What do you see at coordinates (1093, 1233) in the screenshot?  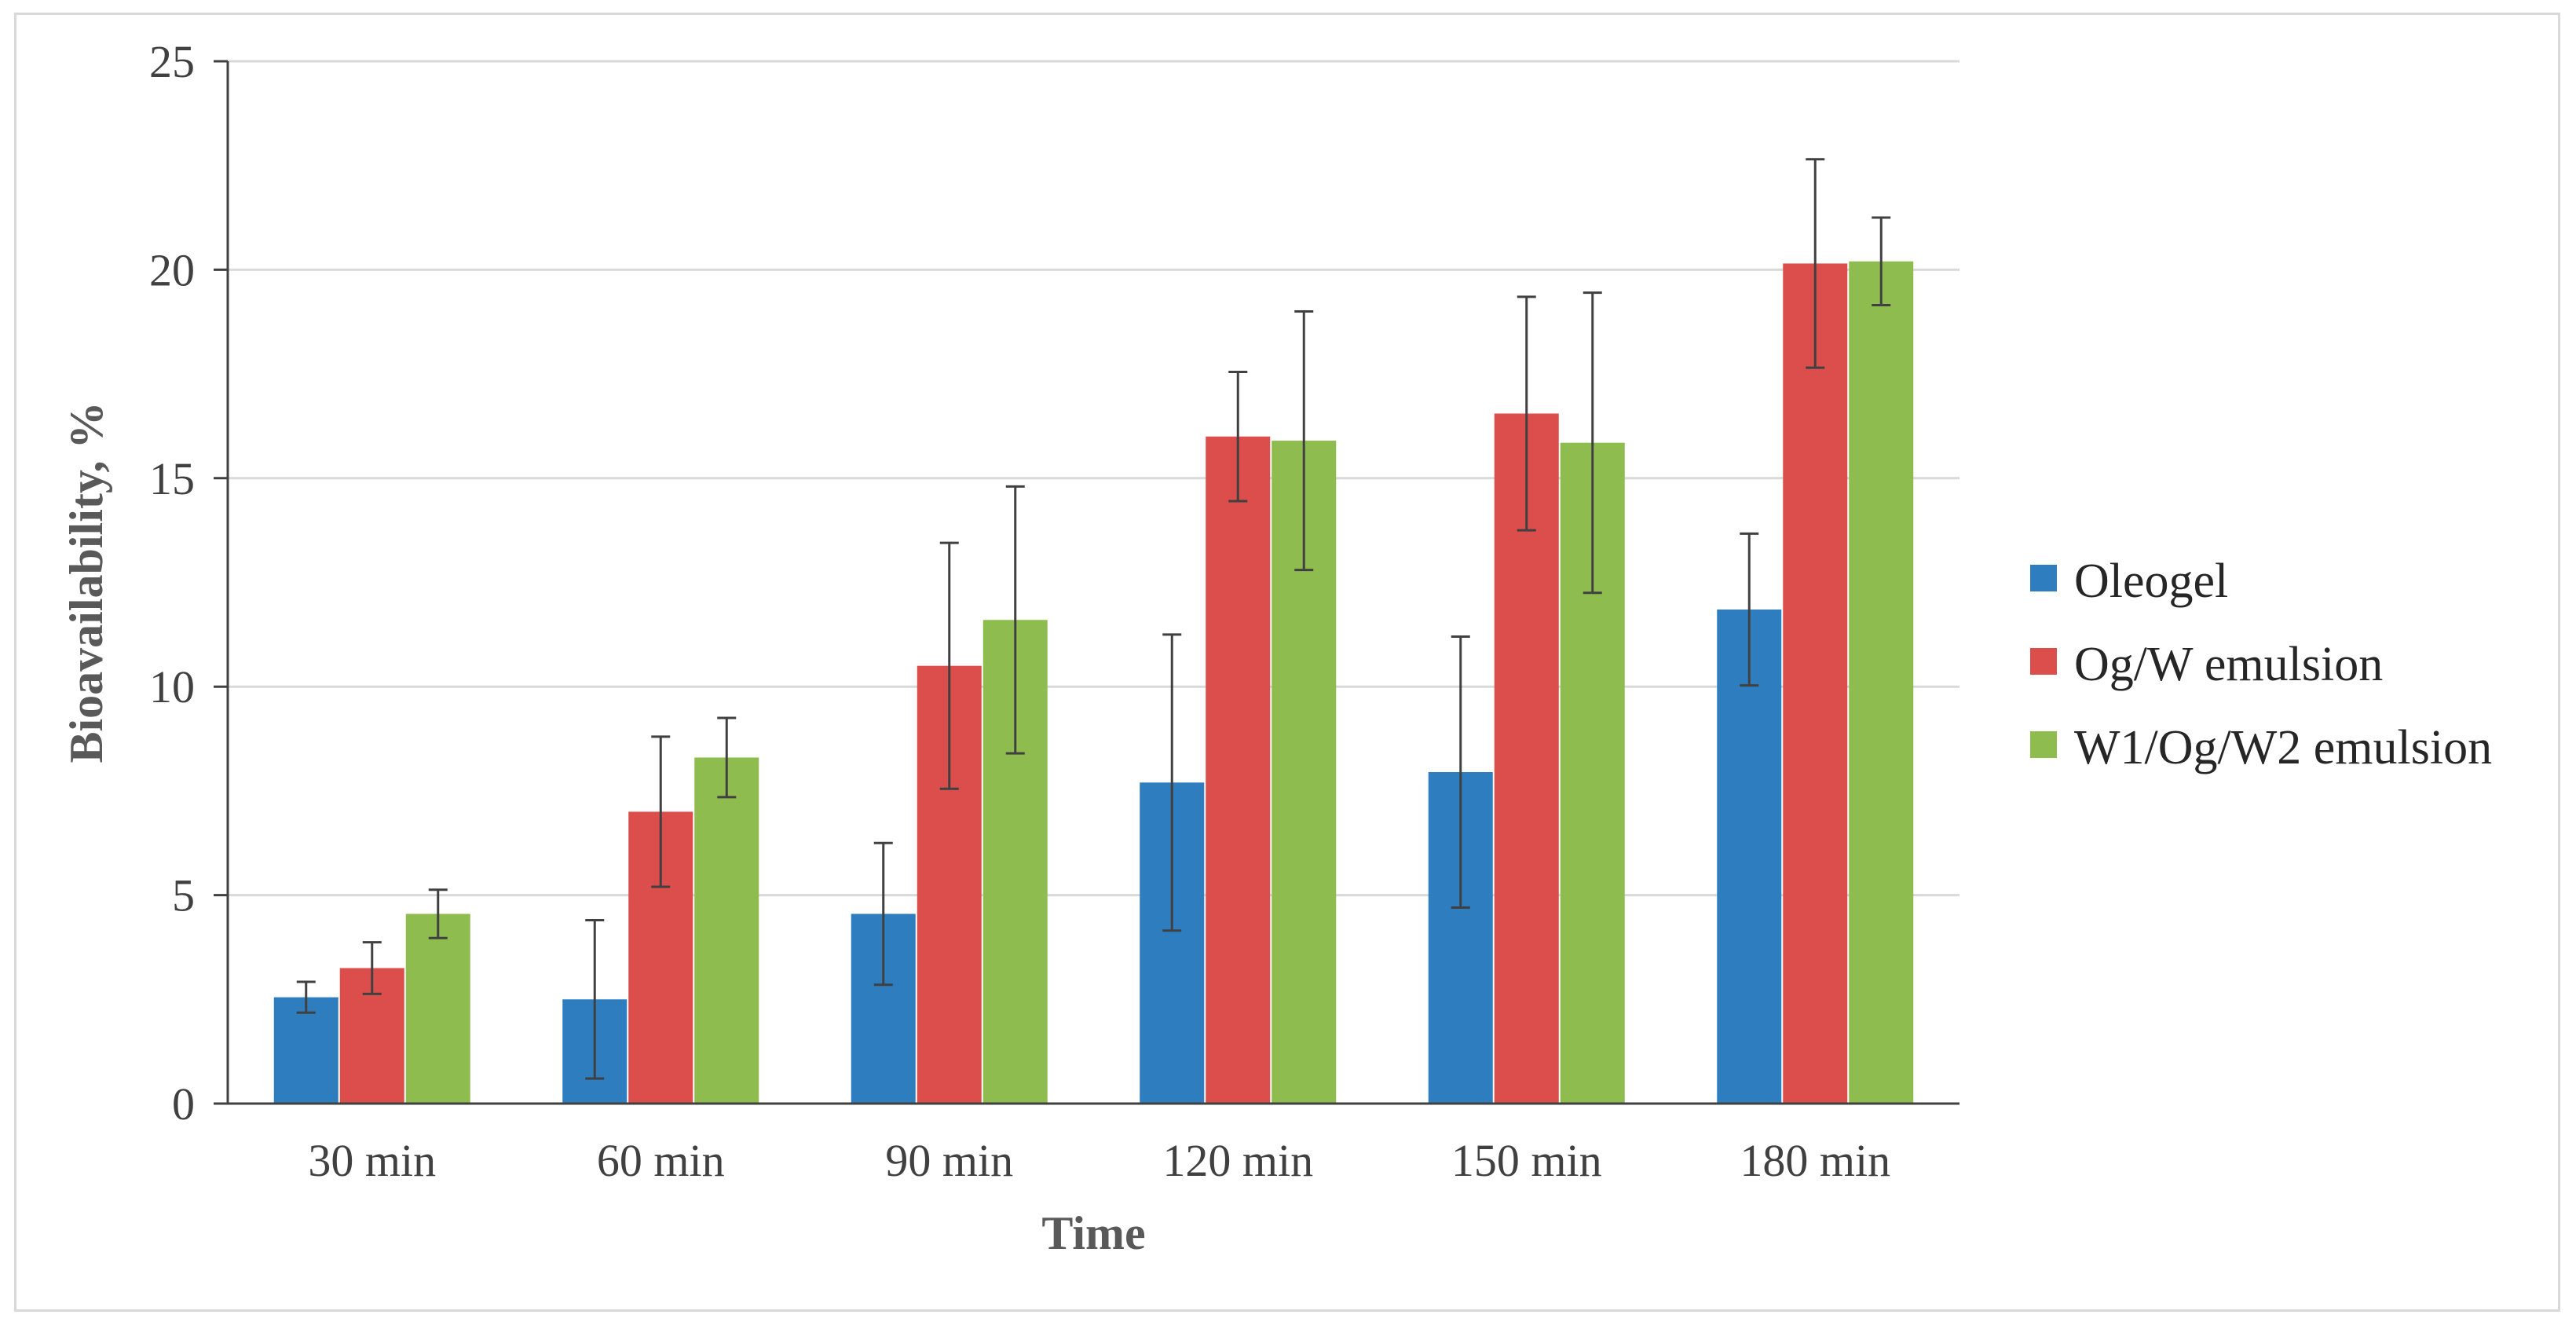 I see `x-axis-title: Time` at bounding box center [1093, 1233].